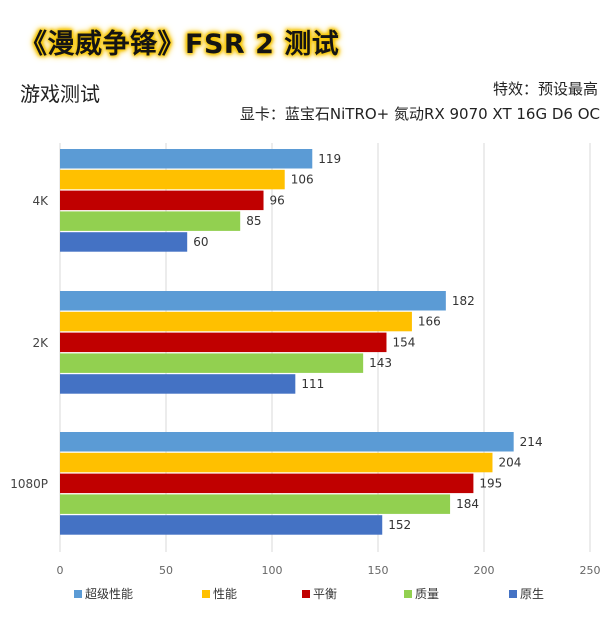 This screenshot has height=619, width=612. Describe the element at coordinates (509, 463) in the screenshot. I see `data-label: 204` at that location.